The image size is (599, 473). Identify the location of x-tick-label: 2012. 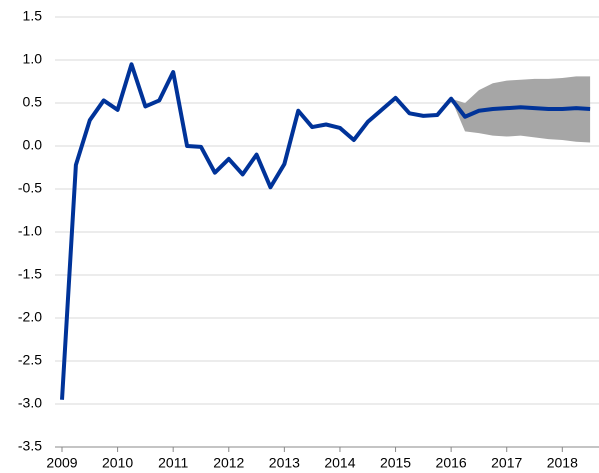
(228, 463).